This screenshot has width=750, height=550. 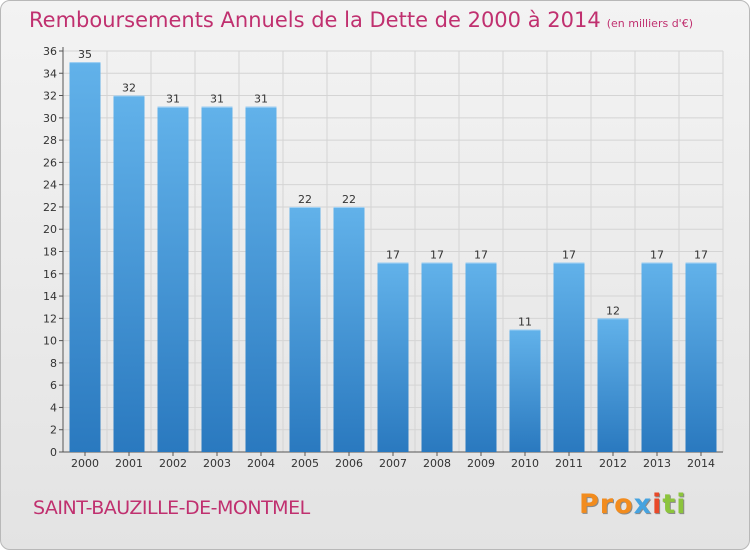 What do you see at coordinates (481, 463) in the screenshot?
I see `x-tick-label: 2009` at bounding box center [481, 463].